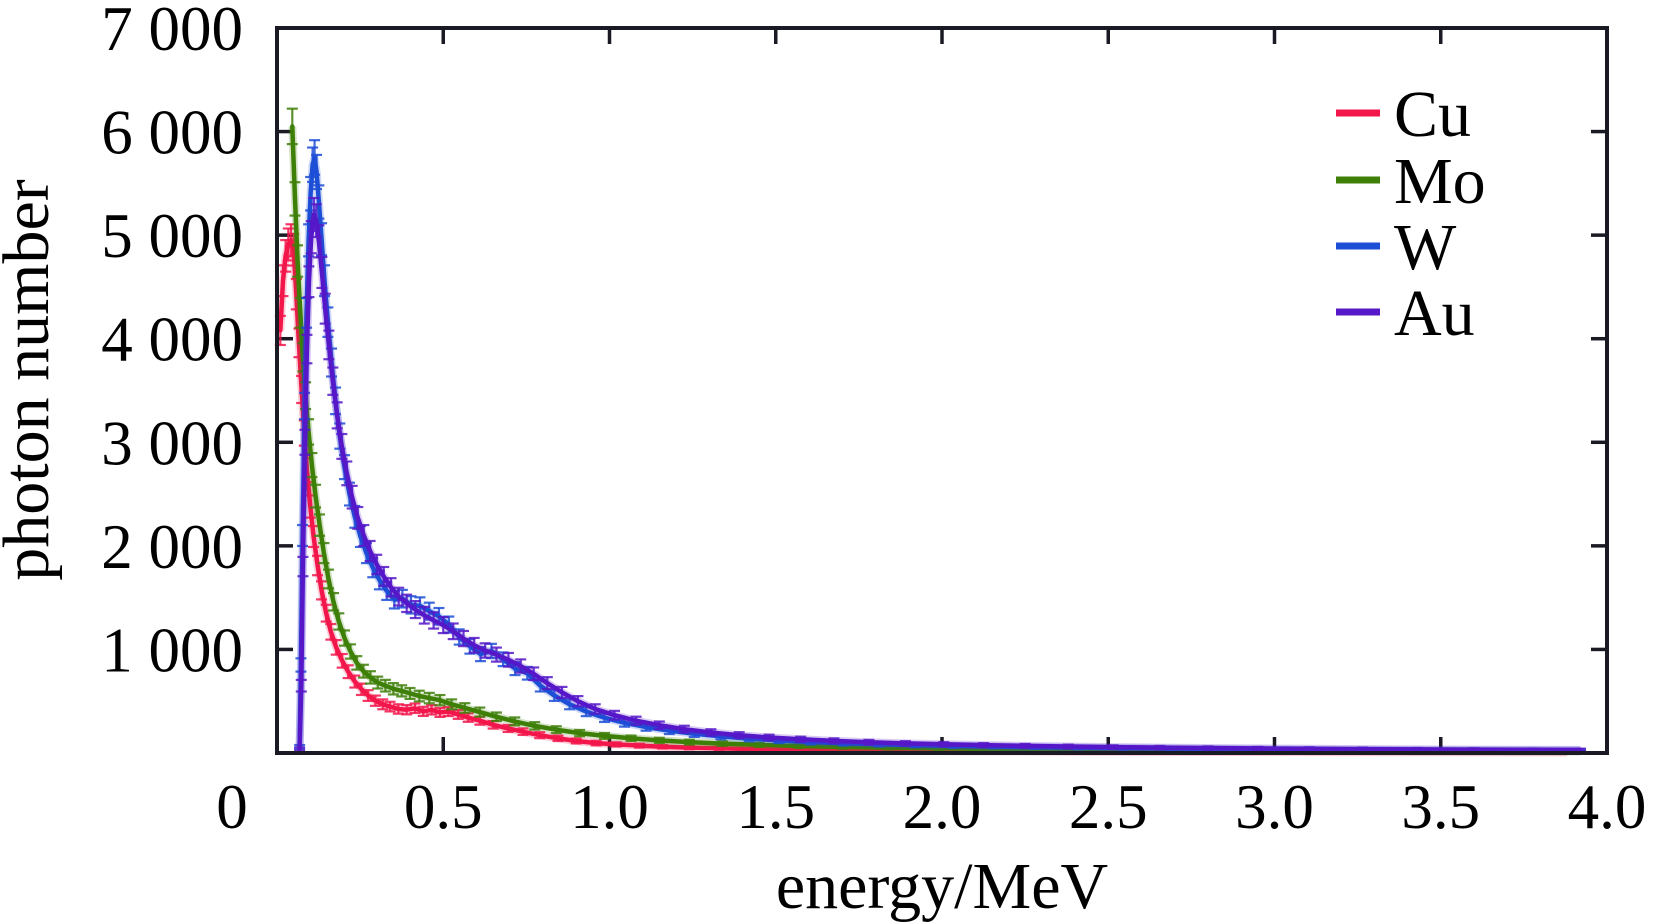  I want to click on y-tick-label: 7 000, so click(172, 32).